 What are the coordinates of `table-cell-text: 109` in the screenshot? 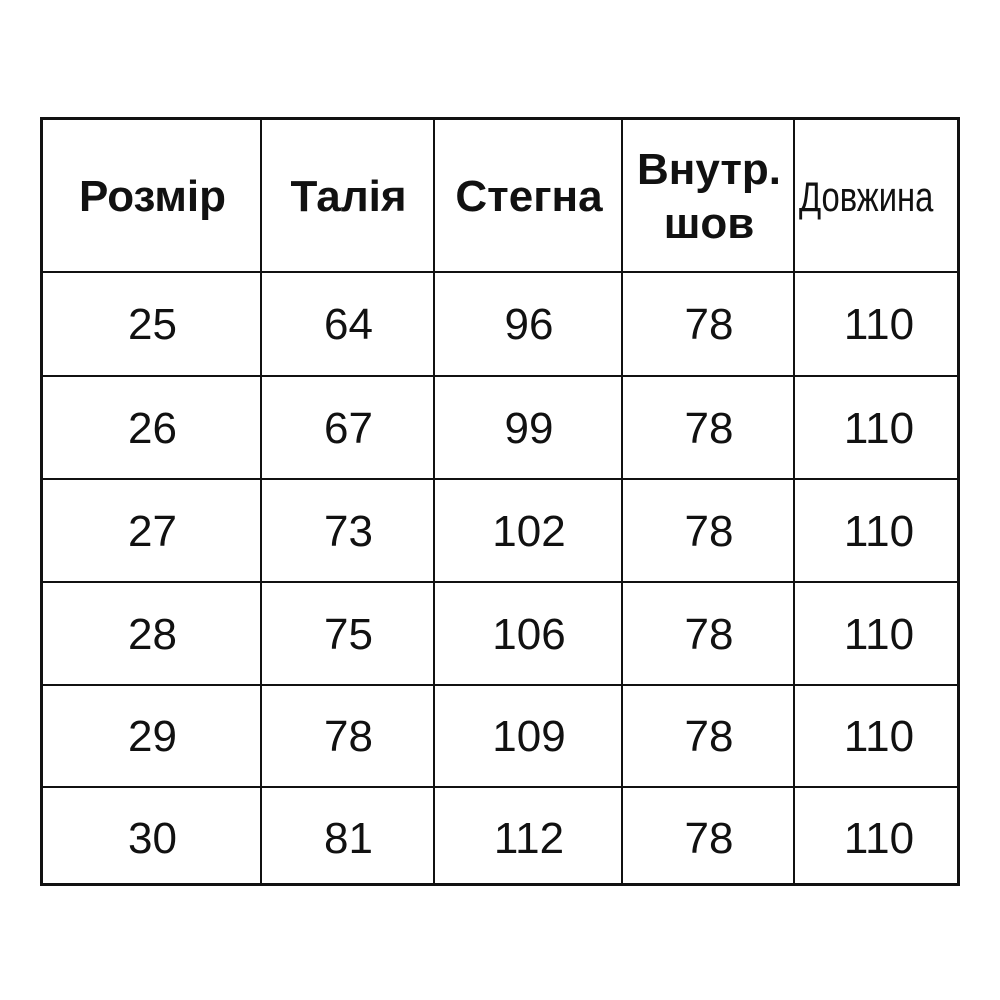 It's located at (529, 736).